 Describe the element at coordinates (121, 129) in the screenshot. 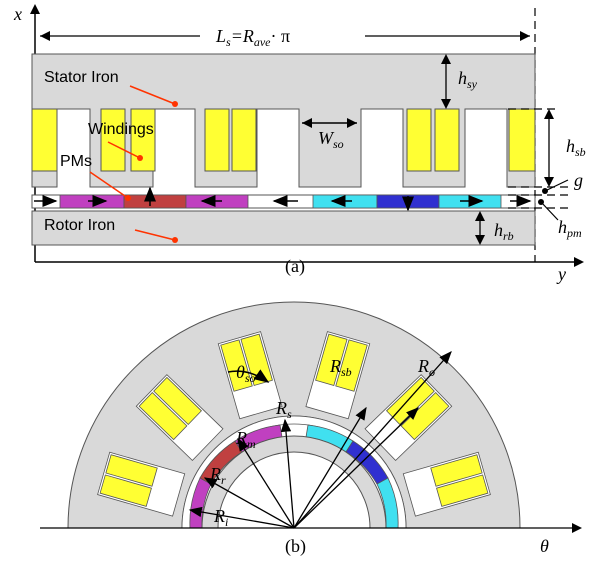

I see `windings-label: Windings` at that location.